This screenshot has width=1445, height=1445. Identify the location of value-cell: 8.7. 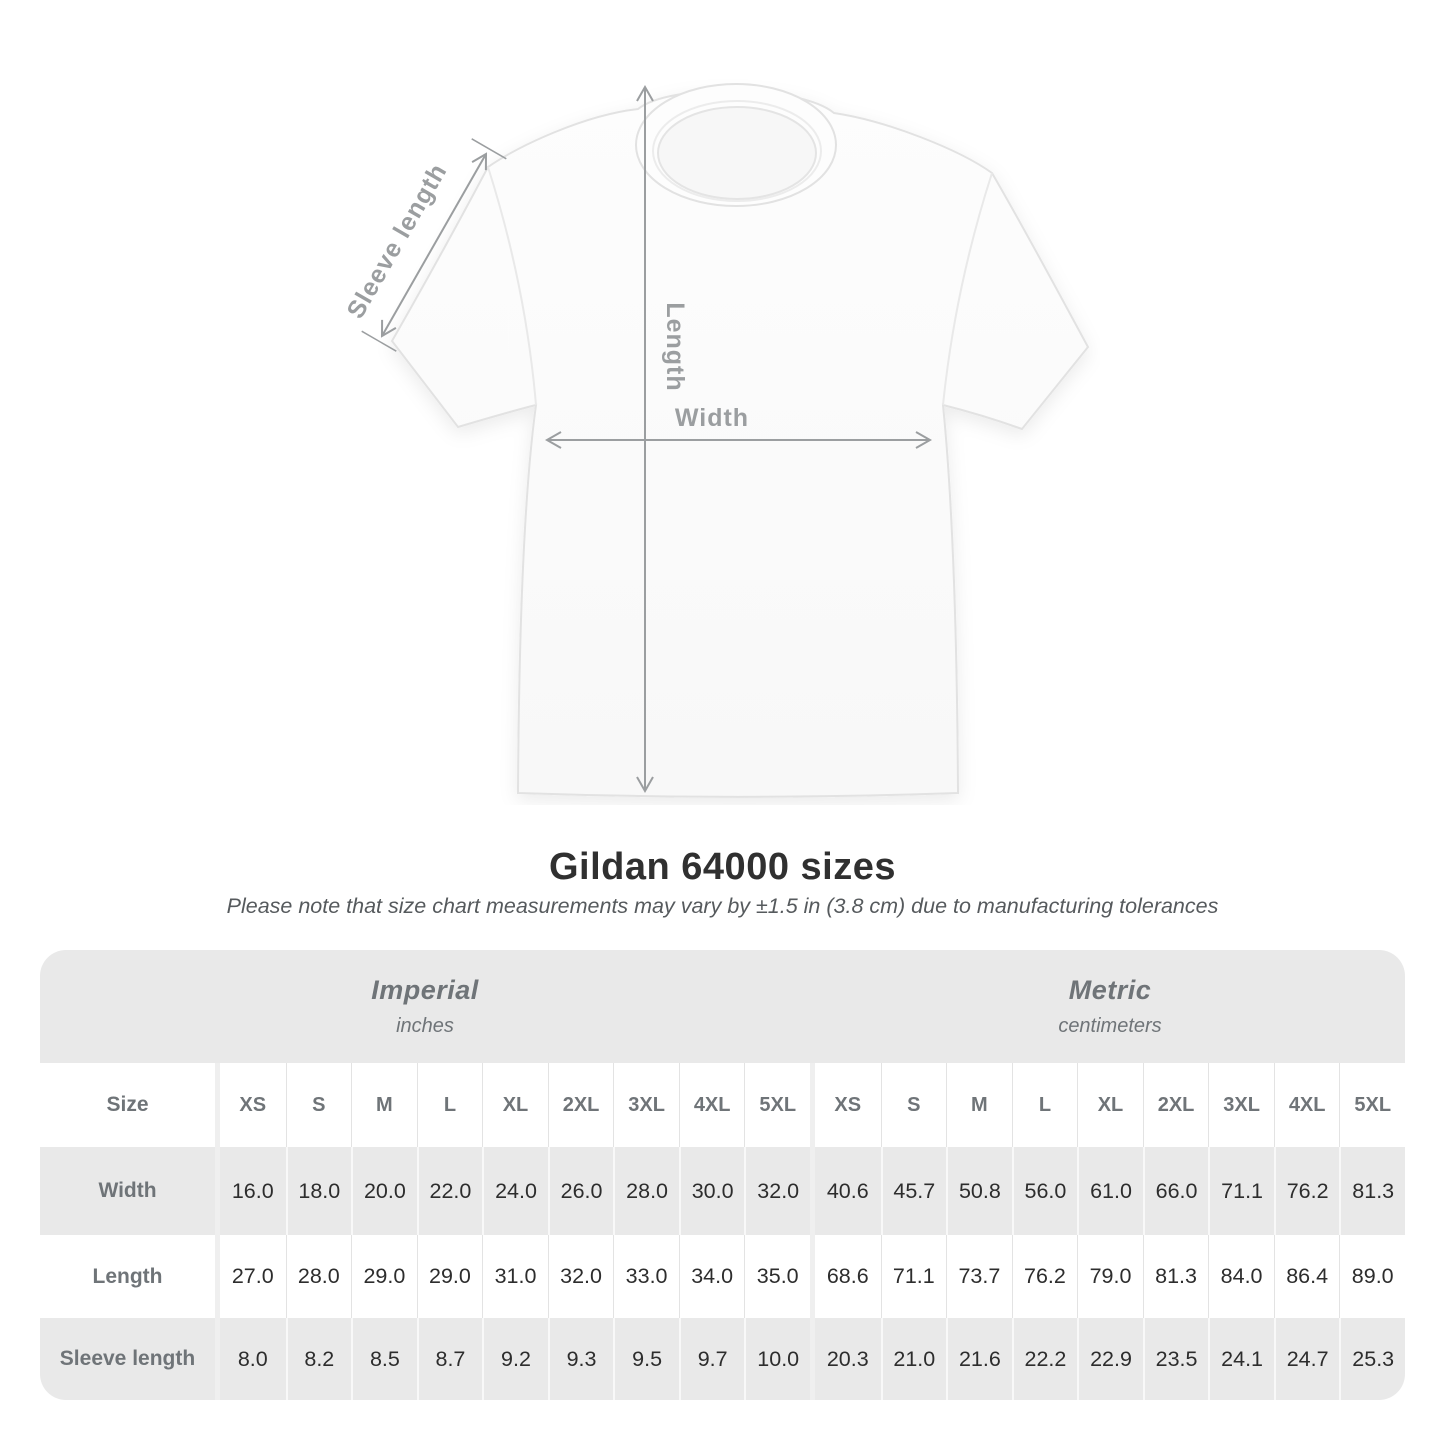
(449, 1359).